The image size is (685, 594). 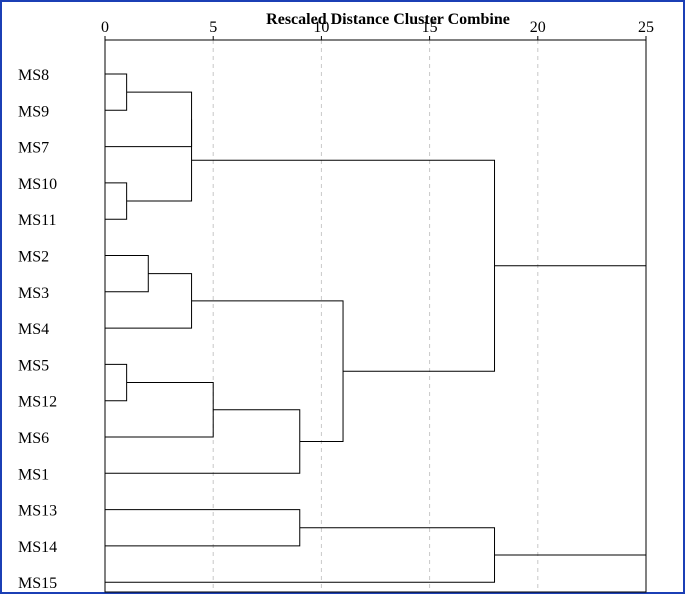 I want to click on leaf-label-ms9: MS9, so click(x=33, y=111).